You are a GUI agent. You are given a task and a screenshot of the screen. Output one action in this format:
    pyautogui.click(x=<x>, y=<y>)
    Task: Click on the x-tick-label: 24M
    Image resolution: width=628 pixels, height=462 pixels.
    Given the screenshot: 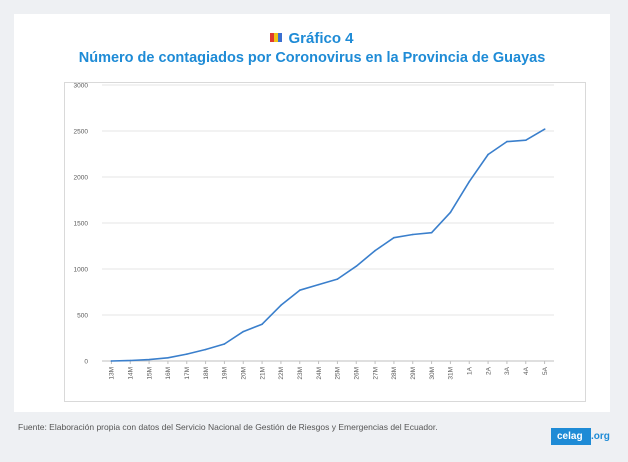 What is the action you would take?
    pyautogui.click(x=319, y=373)
    